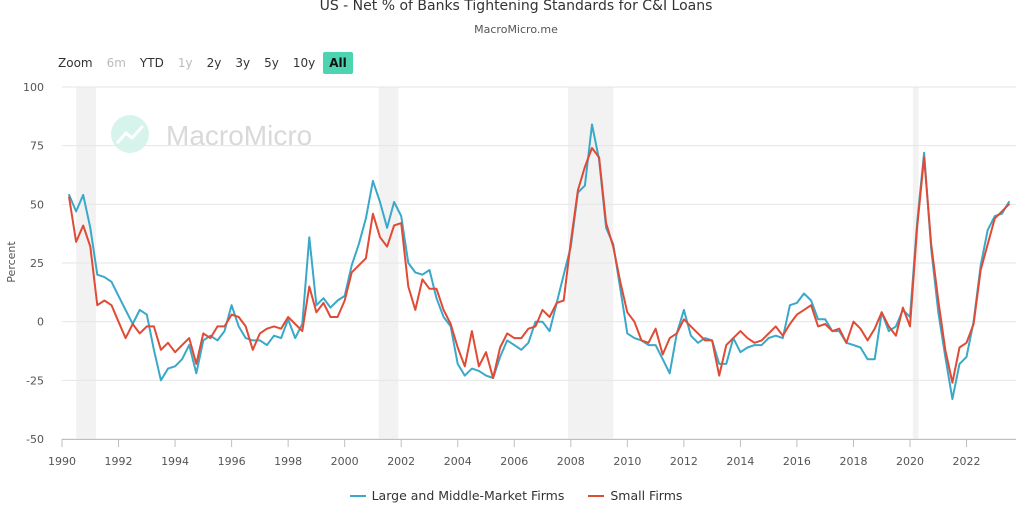  Describe the element at coordinates (740, 461) in the screenshot. I see `x-tick-label: 2014` at that location.